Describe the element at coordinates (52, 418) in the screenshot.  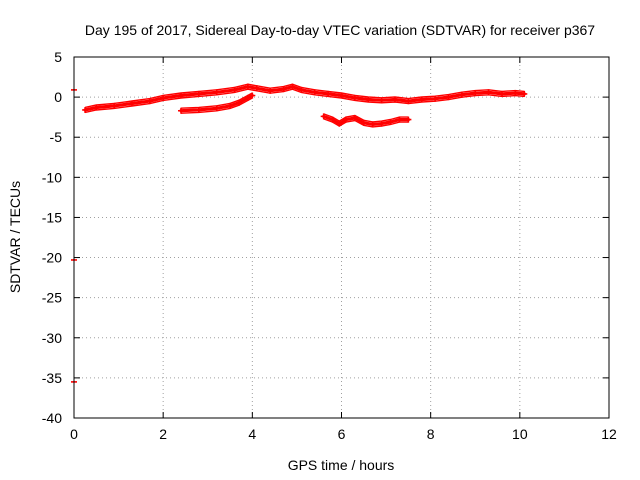
I see `y-tick-label: -40` at that location.